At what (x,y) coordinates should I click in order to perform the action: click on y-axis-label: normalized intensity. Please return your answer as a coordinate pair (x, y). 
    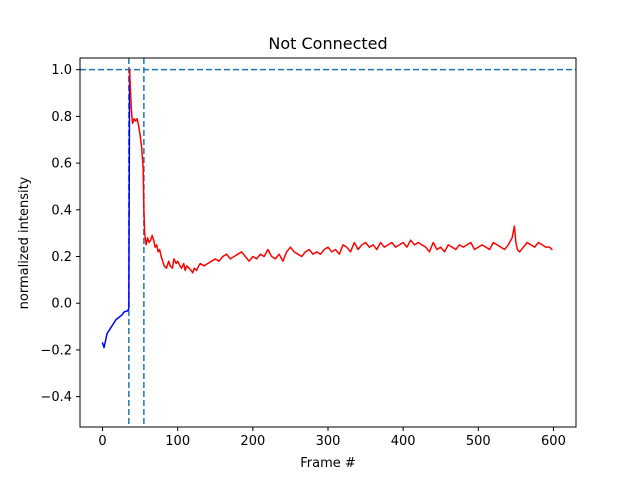
    Looking at the image, I should click on (24, 242).